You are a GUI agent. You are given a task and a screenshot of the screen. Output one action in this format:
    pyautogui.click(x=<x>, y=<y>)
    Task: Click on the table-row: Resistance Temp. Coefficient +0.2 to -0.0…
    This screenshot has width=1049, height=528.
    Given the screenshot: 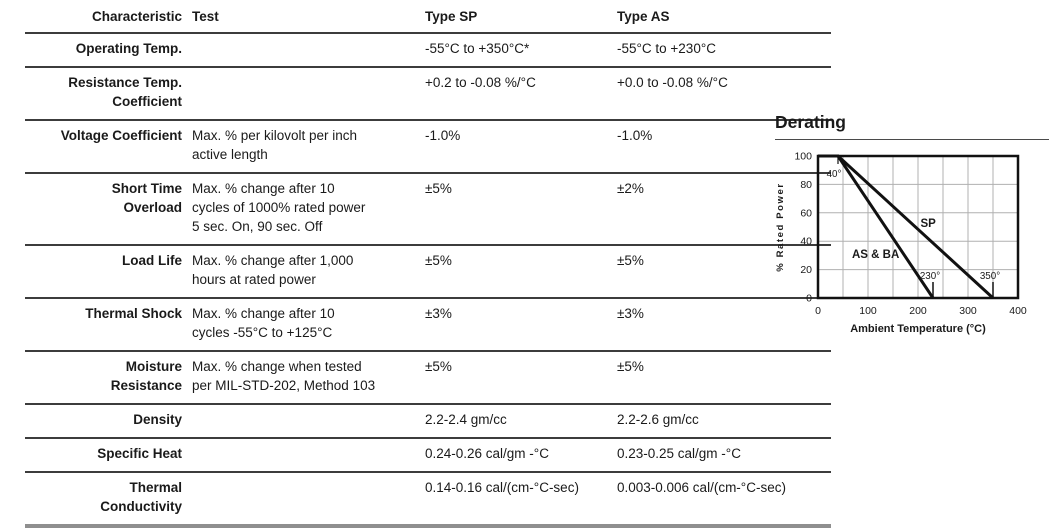 What is the action you would take?
    pyautogui.click(x=428, y=93)
    